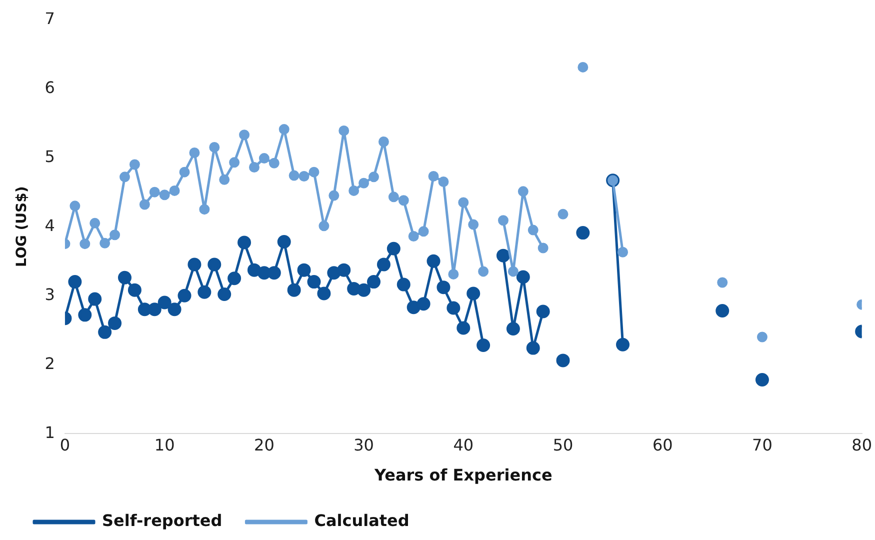  What do you see at coordinates (162, 520) in the screenshot?
I see `legend-label: Self-reported` at bounding box center [162, 520].